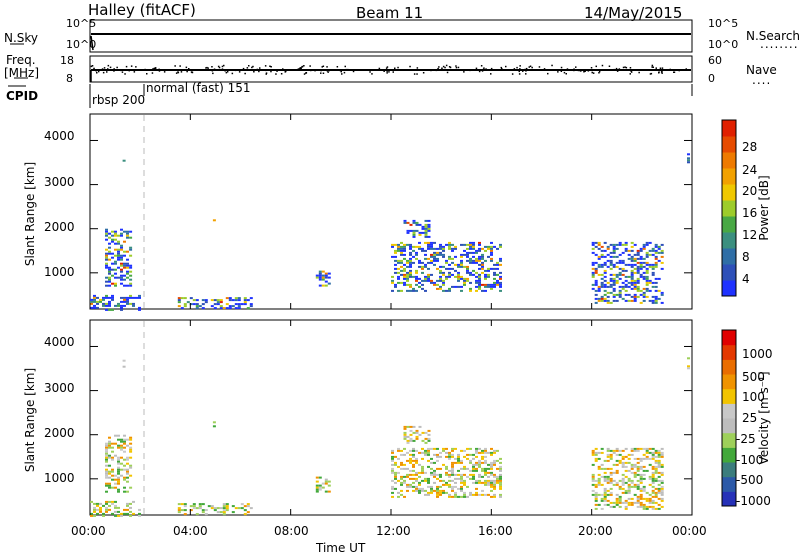 This screenshot has height=555, width=800. Describe the element at coordinates (88, 531) in the screenshot. I see `xtick-0: 00:00` at that location.